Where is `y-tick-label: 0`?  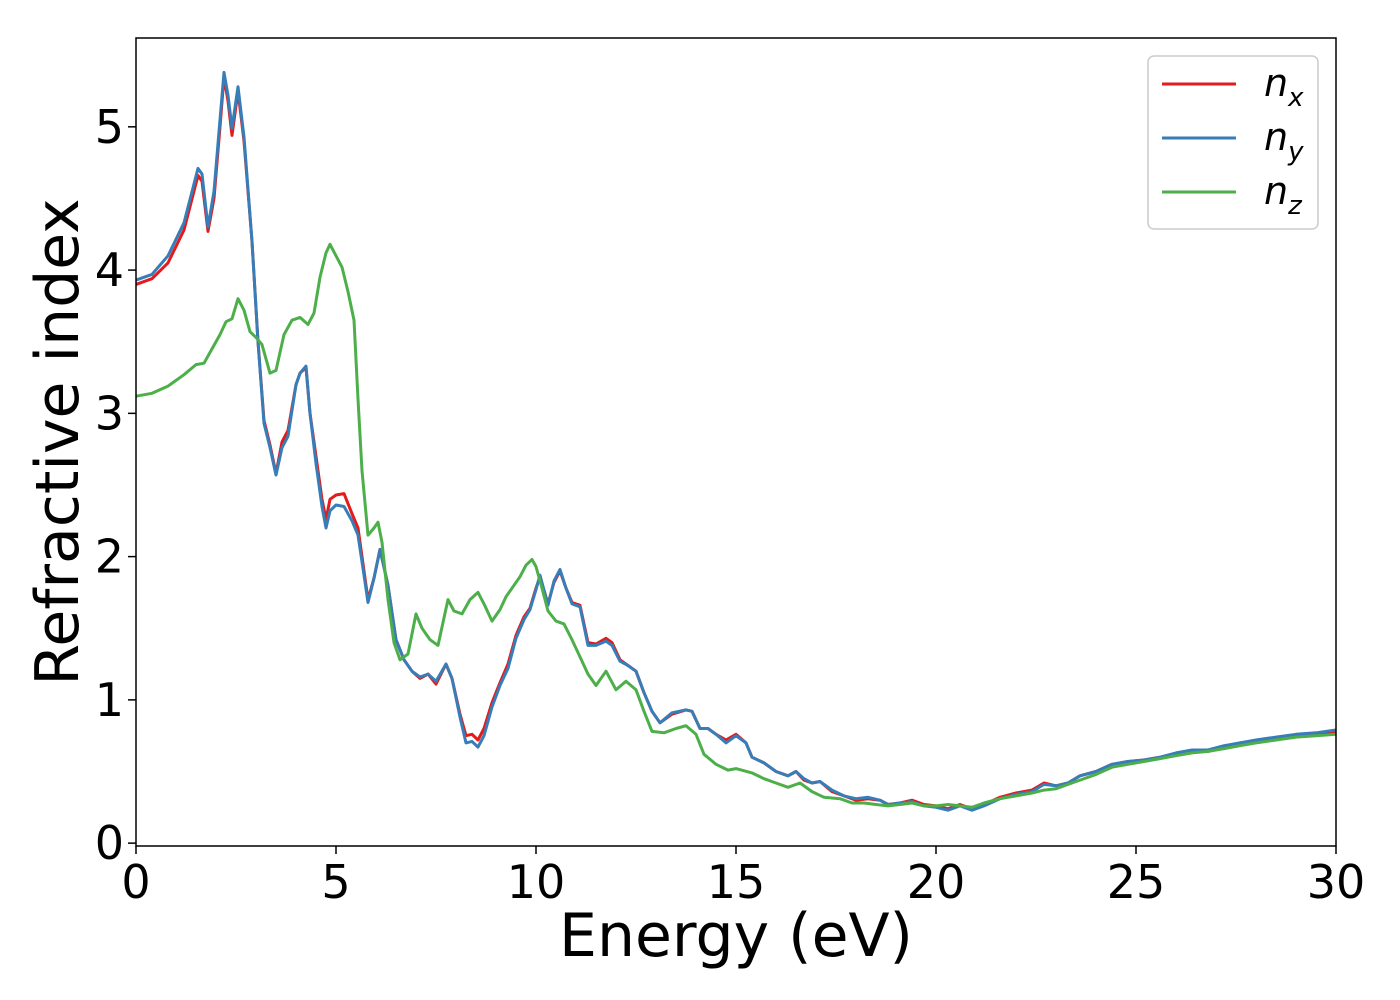 y-tick-label: 0 is located at coordinates (109, 843).